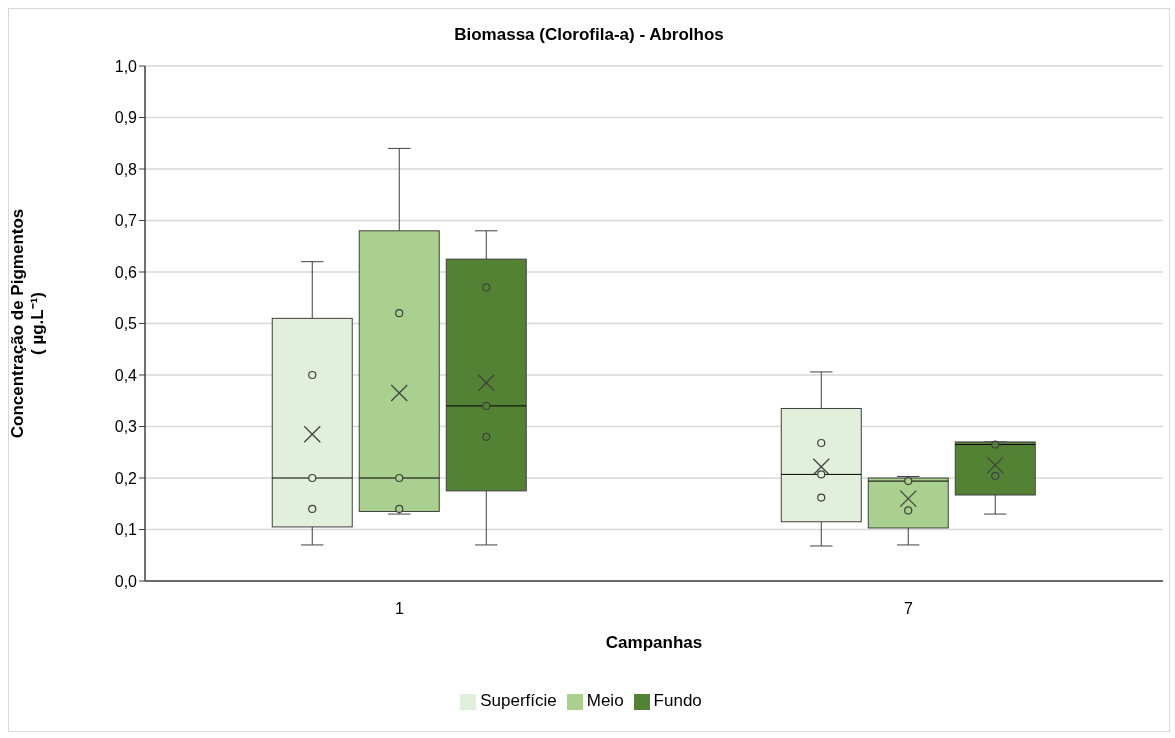 The width and height of the screenshot is (1175, 738). Describe the element at coordinates (126, 324) in the screenshot. I see `y-tick-label: 0,5` at that location.